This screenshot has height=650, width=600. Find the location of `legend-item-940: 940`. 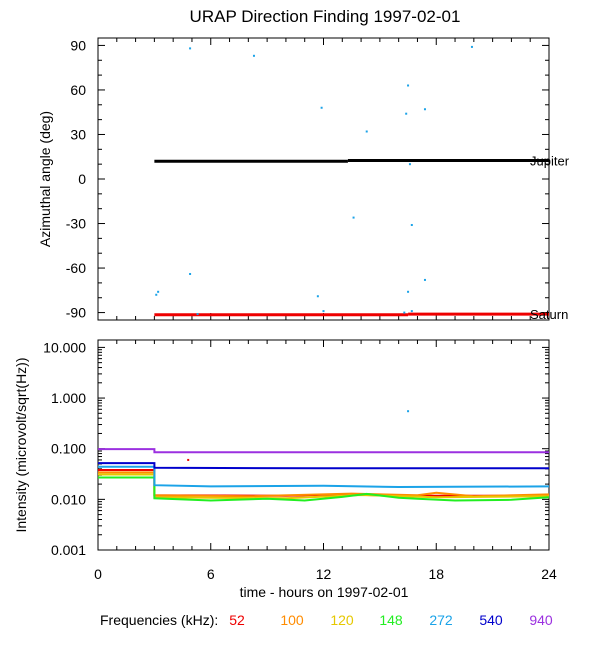

legend-item-940: 940 is located at coordinates (541, 620).